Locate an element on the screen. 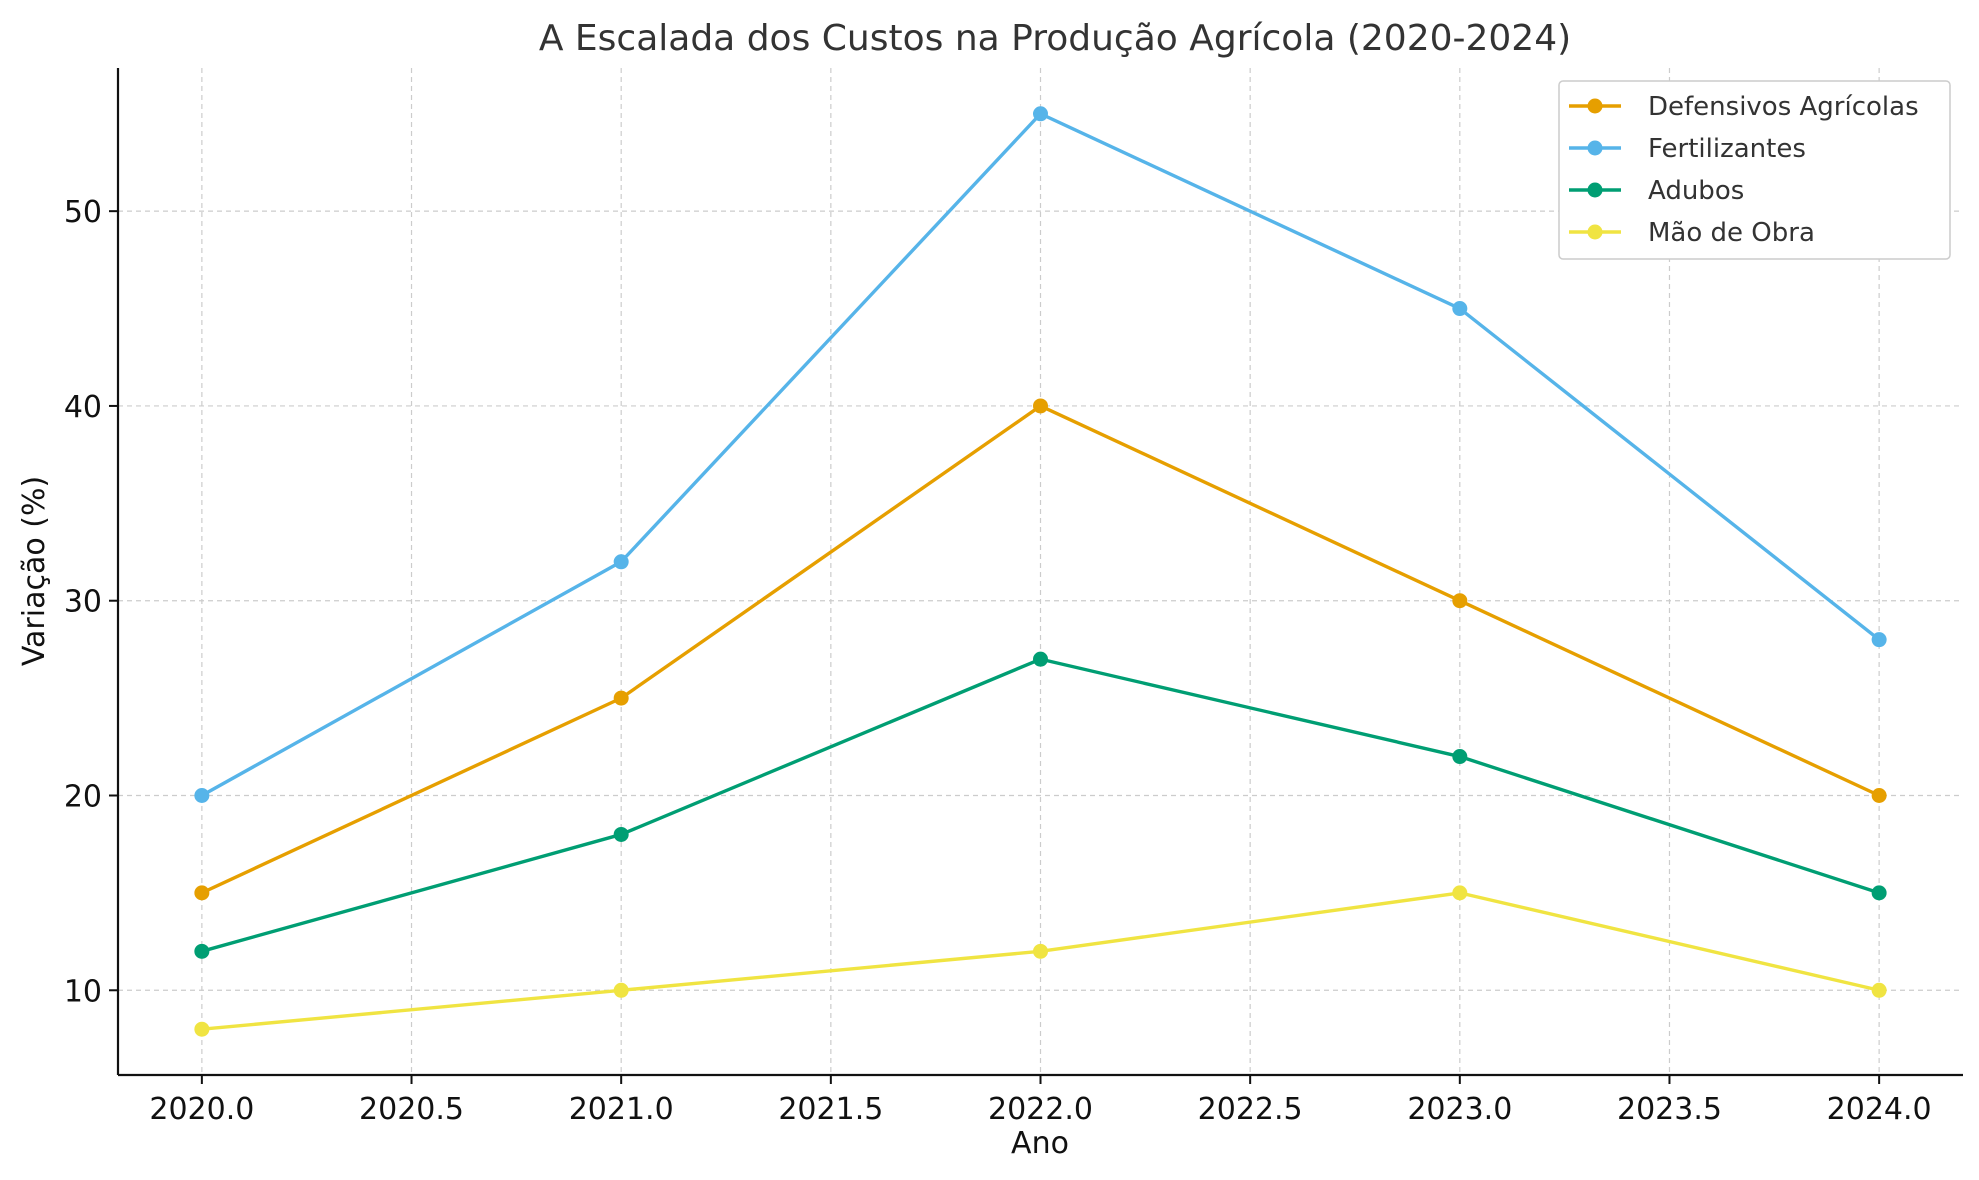 This screenshot has height=1180, width=1979. x-tick-label: 2020.5 is located at coordinates (411, 1109).